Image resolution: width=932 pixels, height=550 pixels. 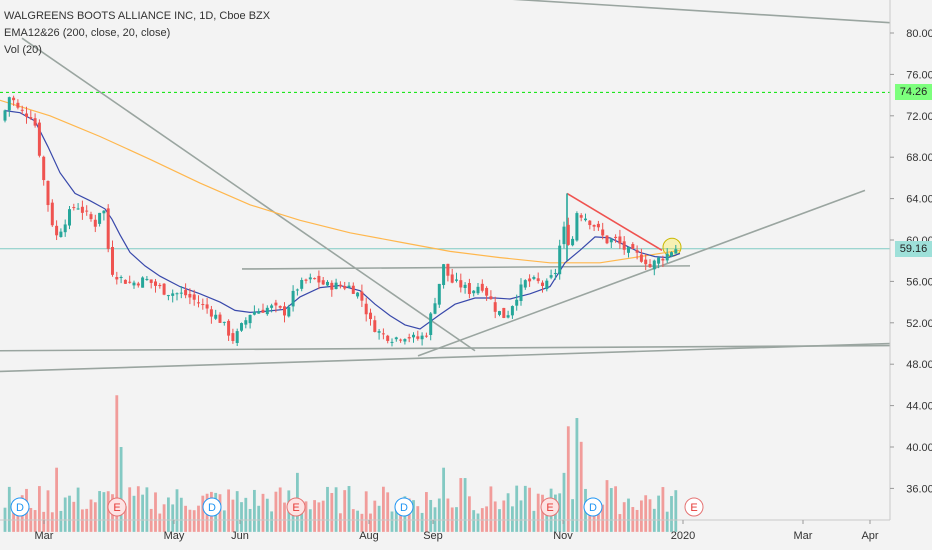 What do you see at coordinates (445, 357) in the screenshot?
I see `long-lower-trendline` at bounding box center [445, 357].